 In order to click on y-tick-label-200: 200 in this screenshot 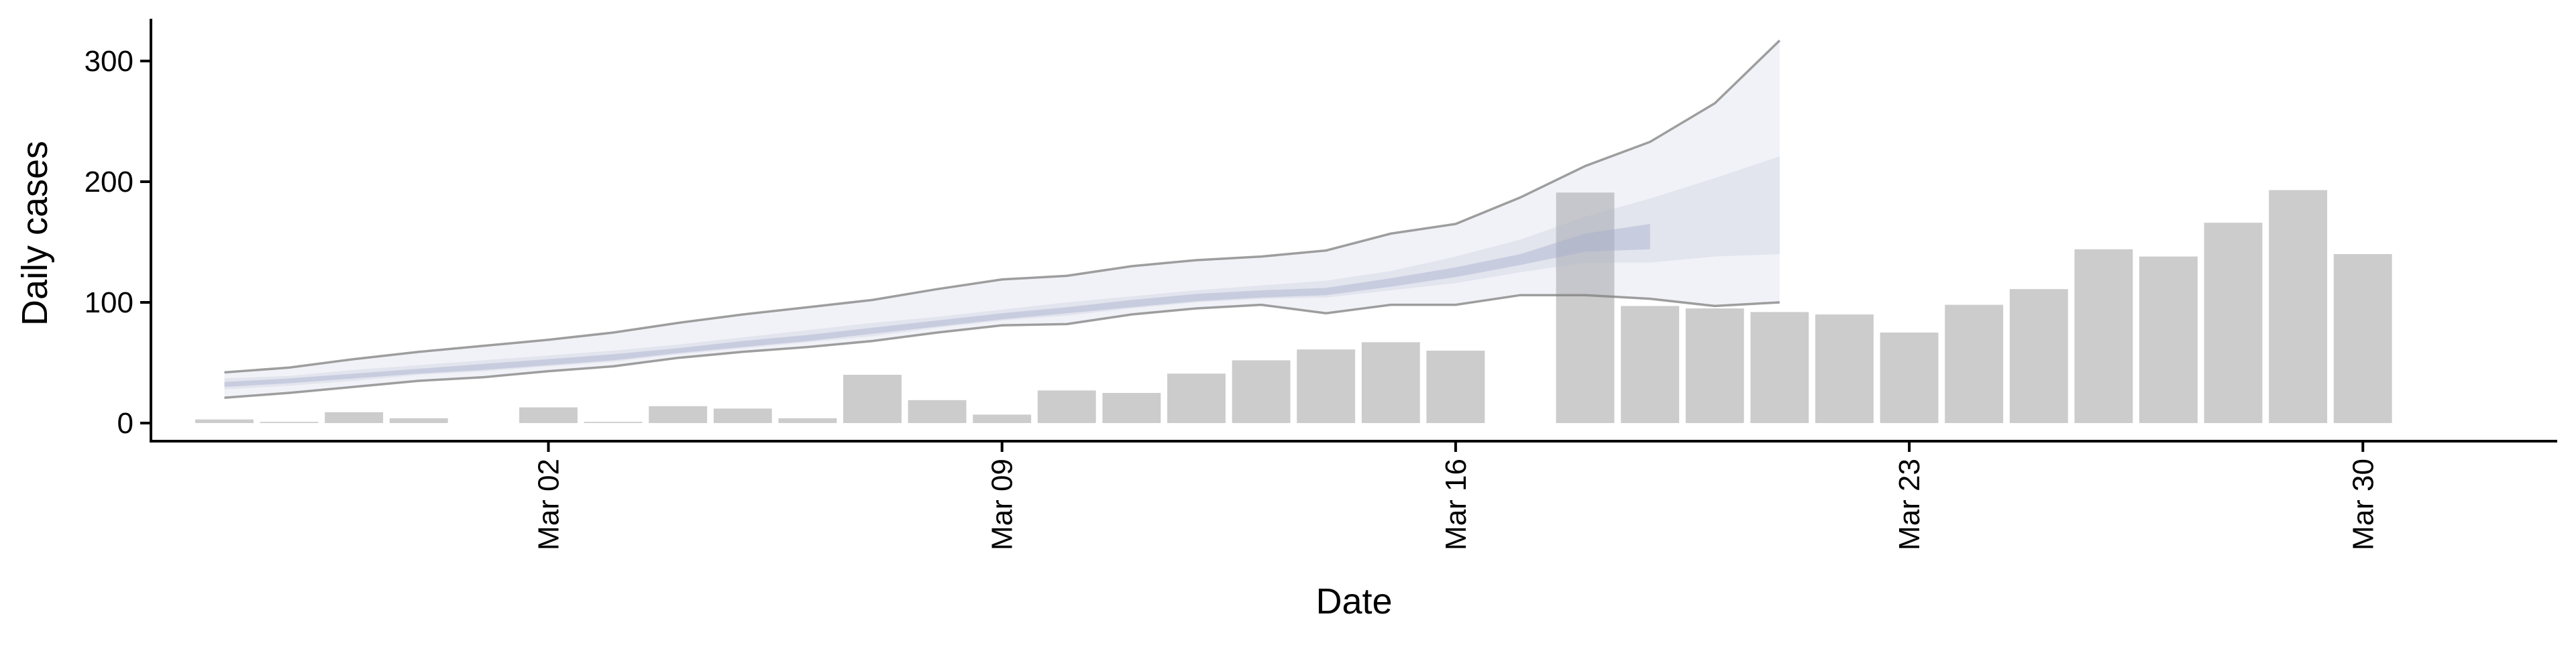, I will do `click(109, 182)`.